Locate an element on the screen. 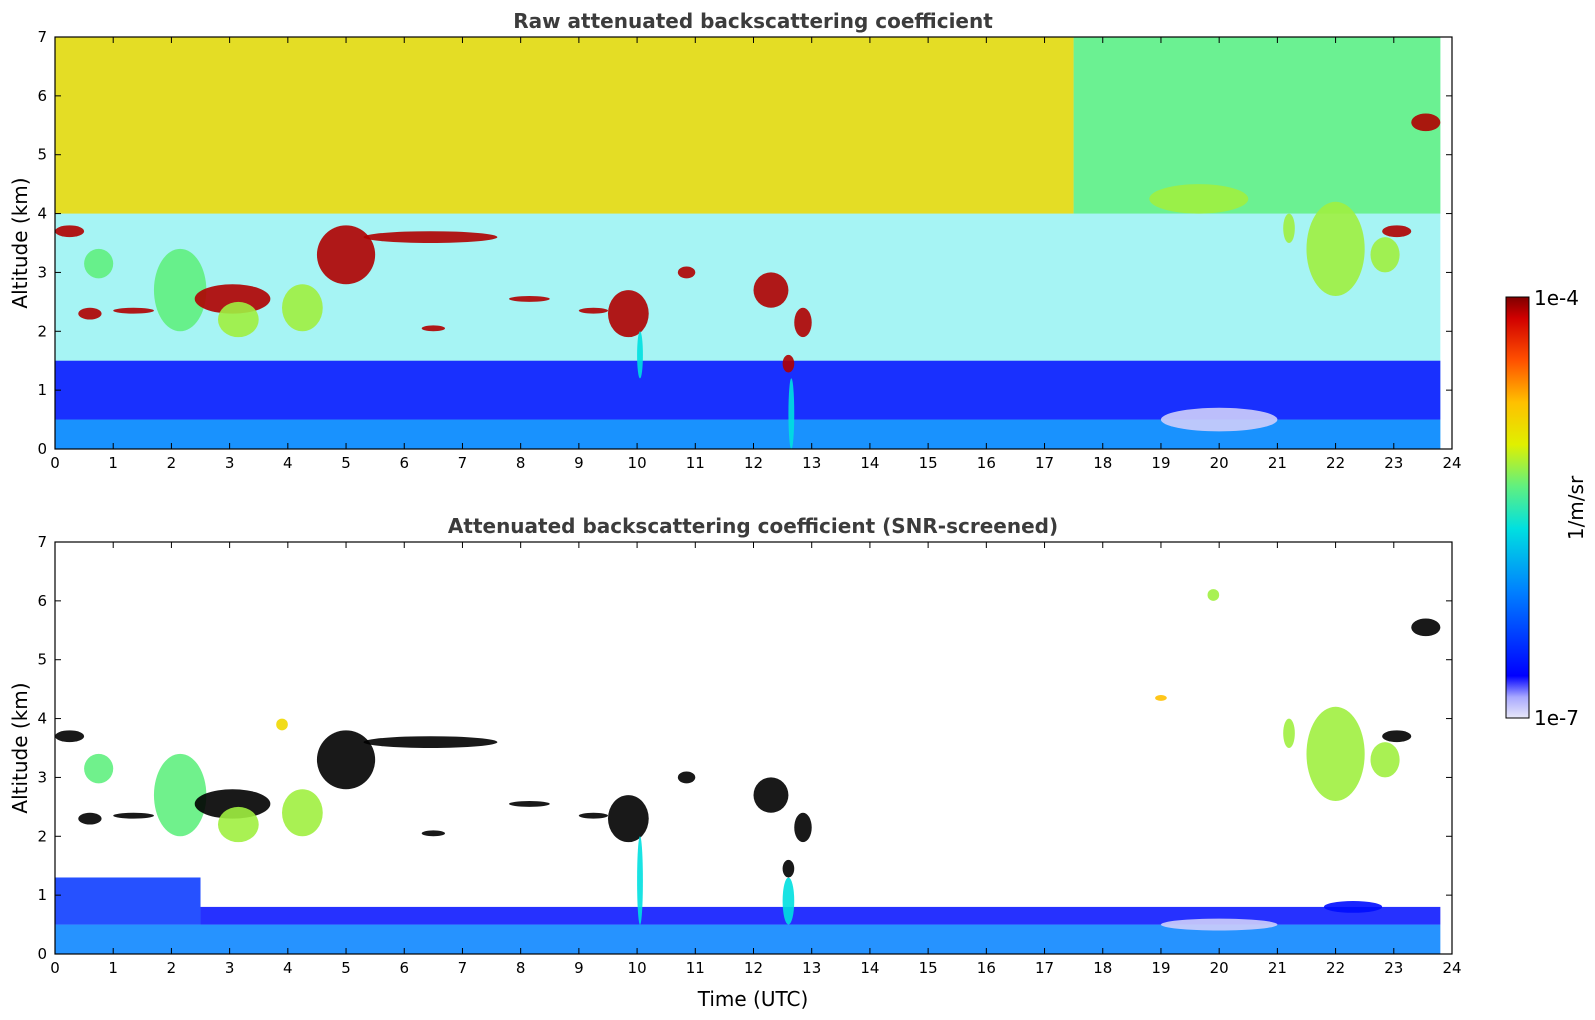 The width and height of the screenshot is (1595, 1020). colorbar-unit-label: 1/m/sr is located at coordinates (1576, 507).